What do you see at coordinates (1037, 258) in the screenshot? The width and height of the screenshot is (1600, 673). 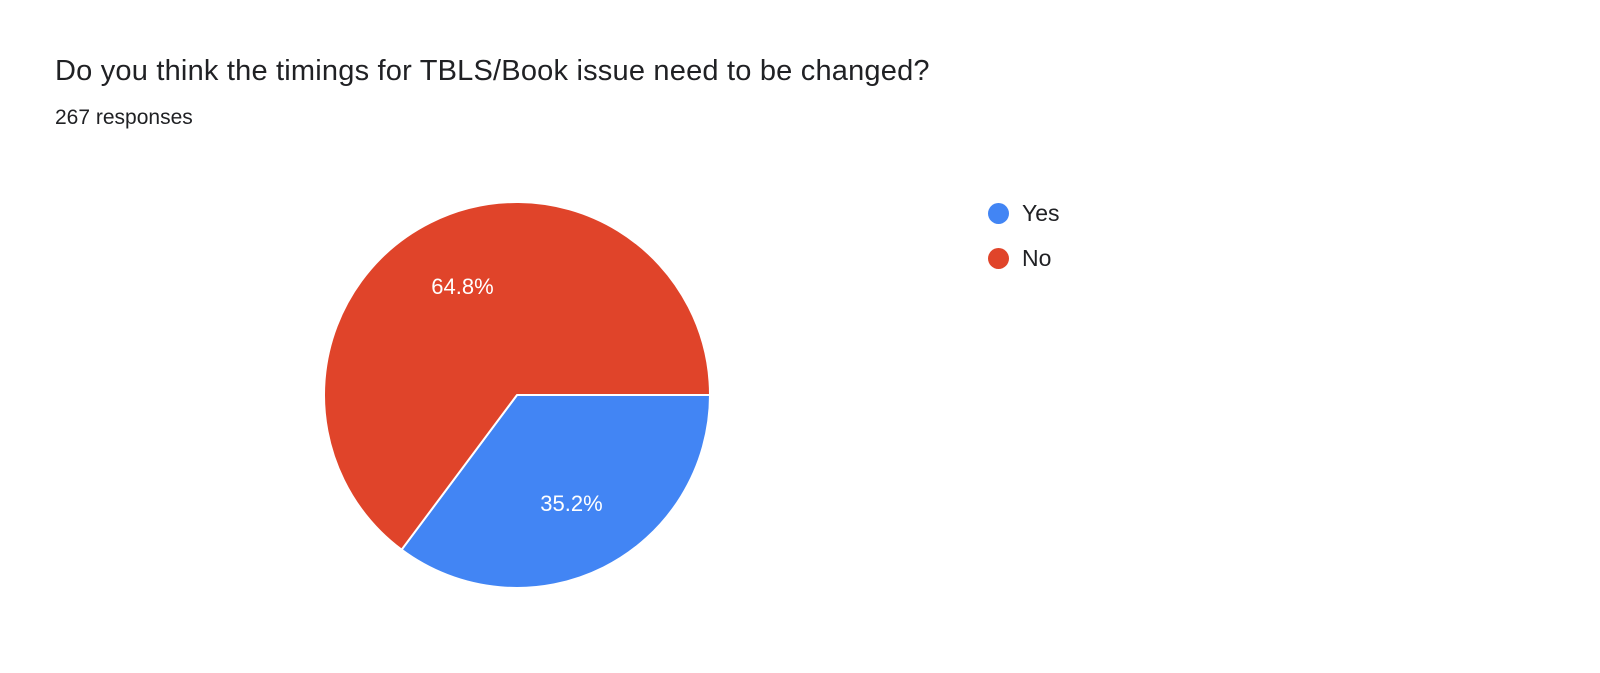 I see `legend-label-no: No` at bounding box center [1037, 258].